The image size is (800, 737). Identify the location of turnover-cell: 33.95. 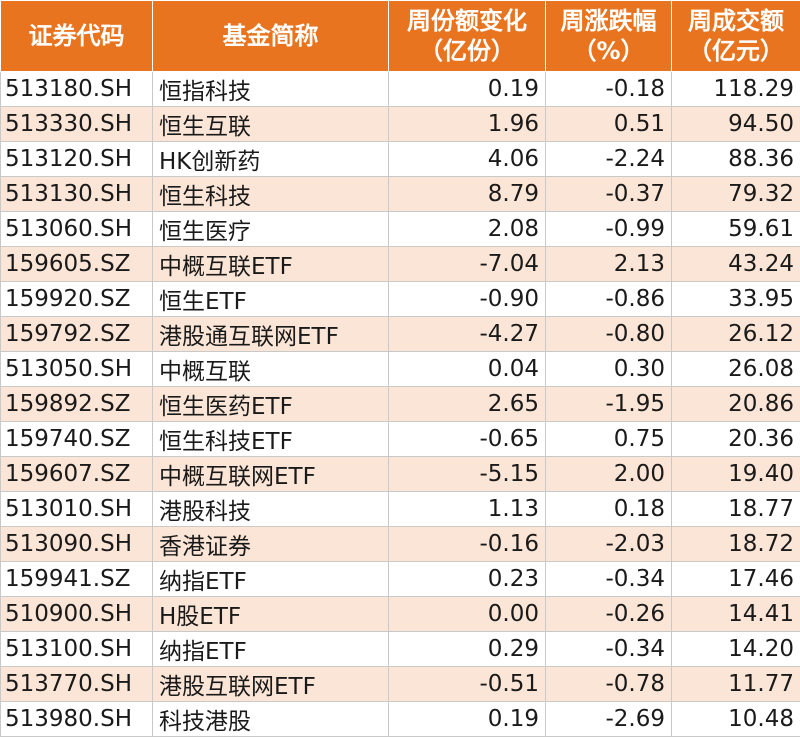
(736, 299).